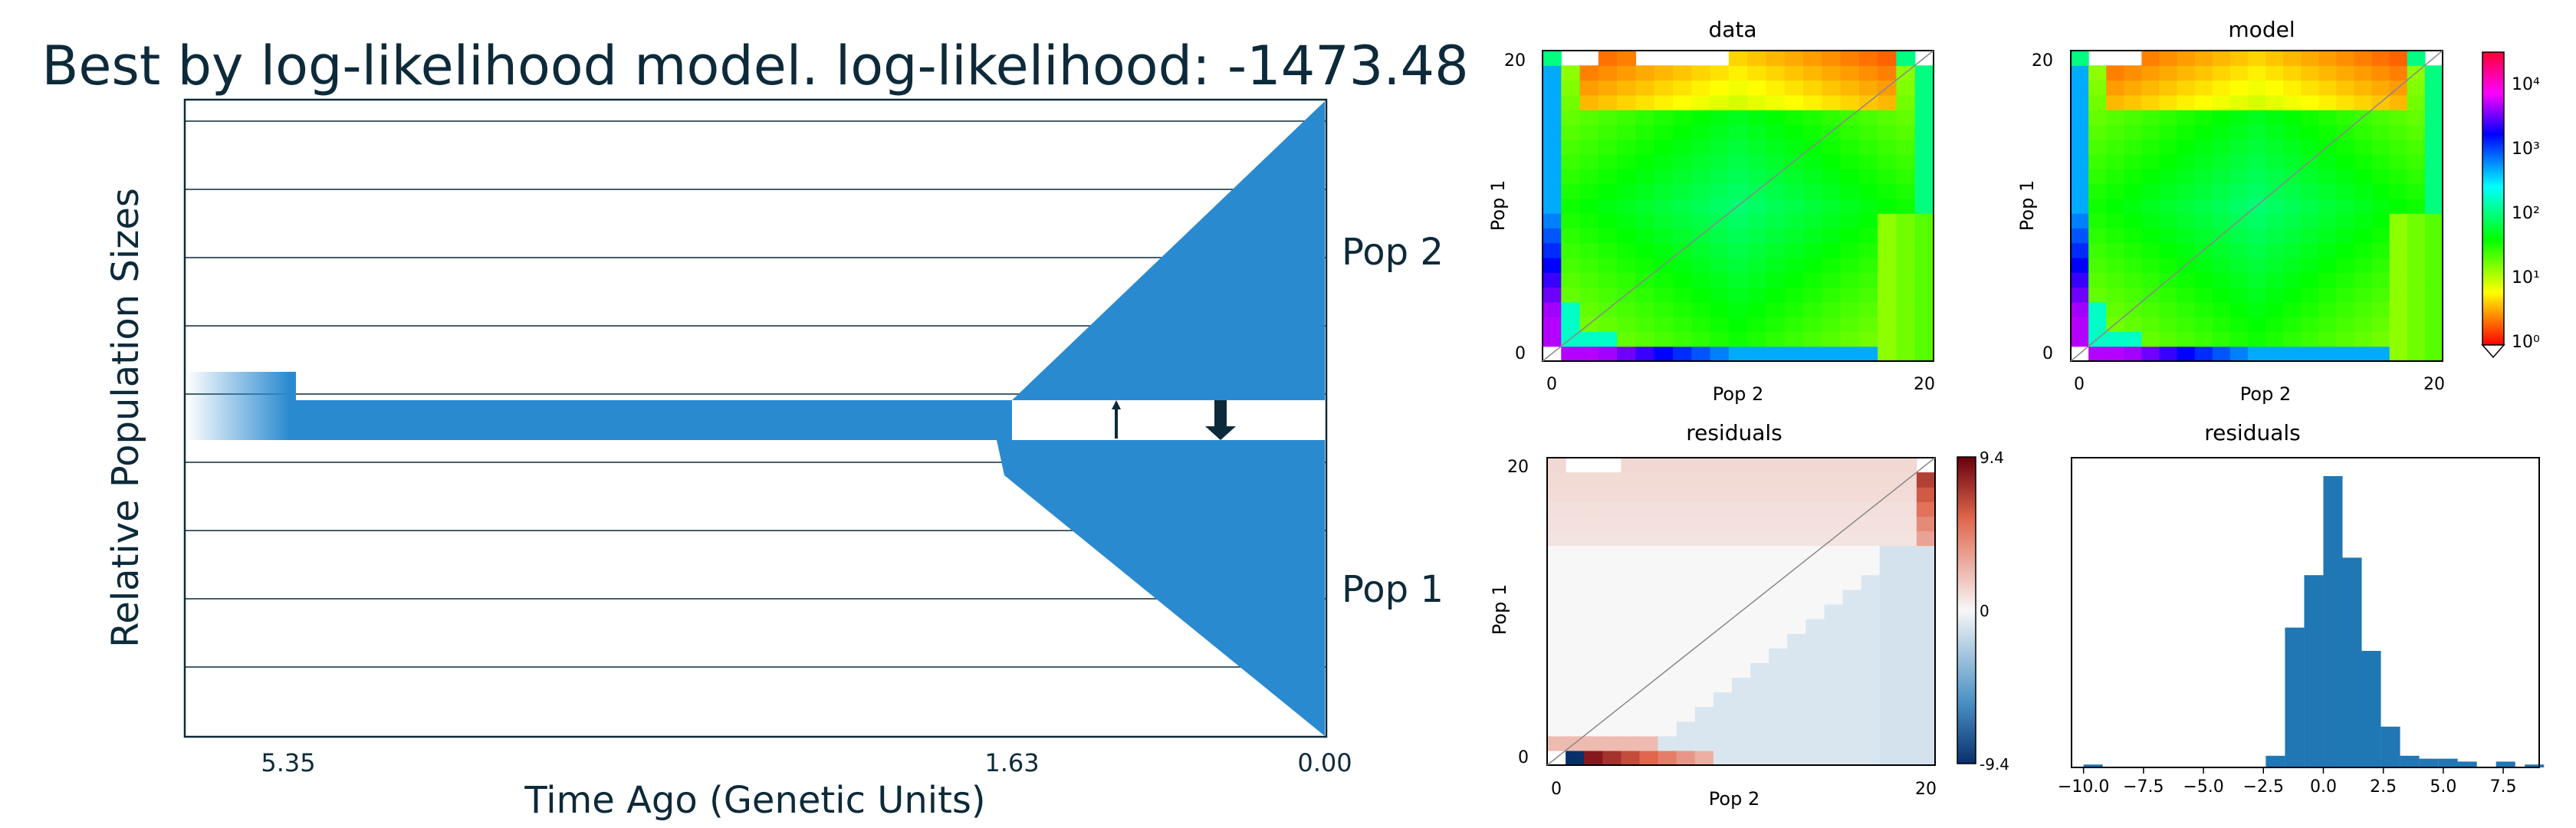 The width and height of the screenshot is (2576, 828). What do you see at coordinates (1741, 611) in the screenshot?
I see `residuals-diagonal` at bounding box center [1741, 611].